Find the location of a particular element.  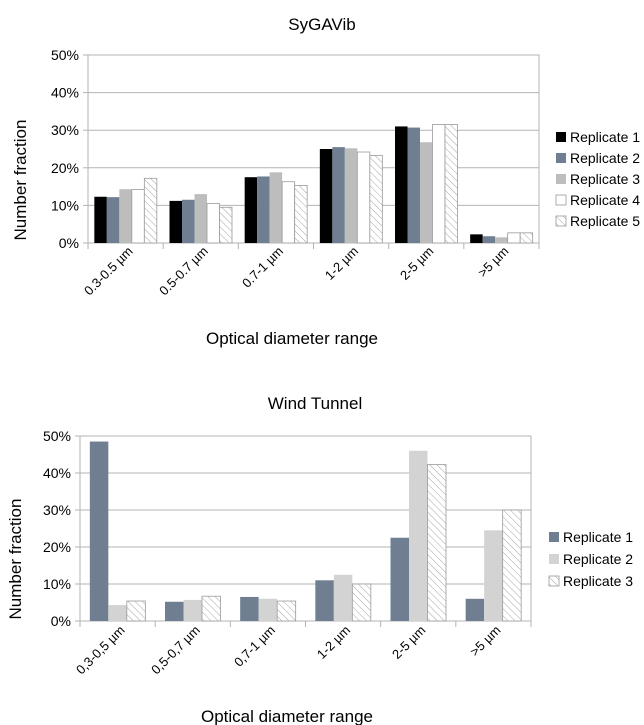

legend-label: Replicate 5 is located at coordinates (605, 221).